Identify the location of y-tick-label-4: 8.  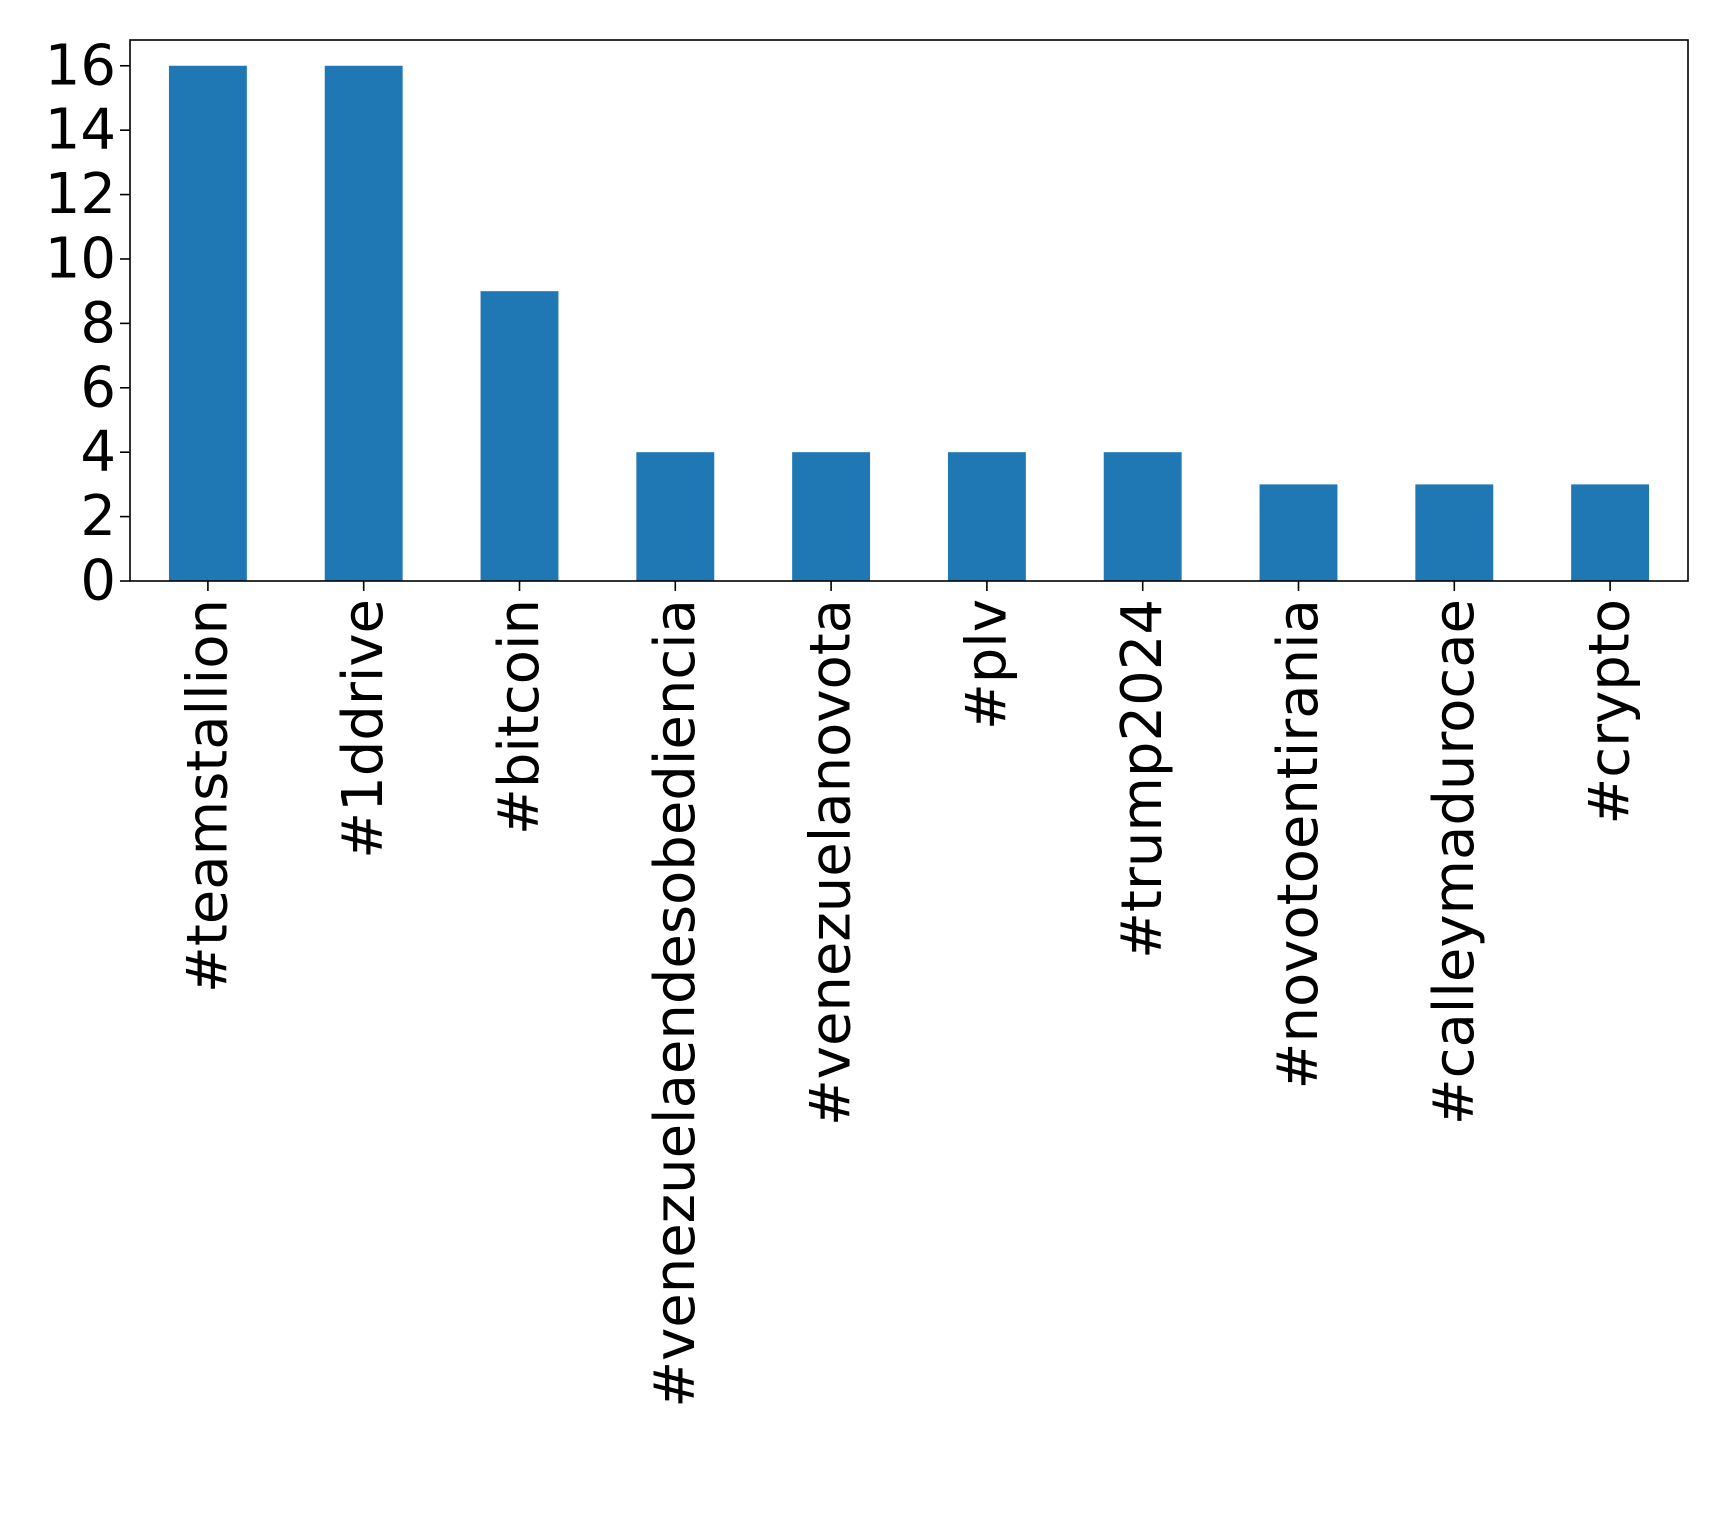
(98, 323).